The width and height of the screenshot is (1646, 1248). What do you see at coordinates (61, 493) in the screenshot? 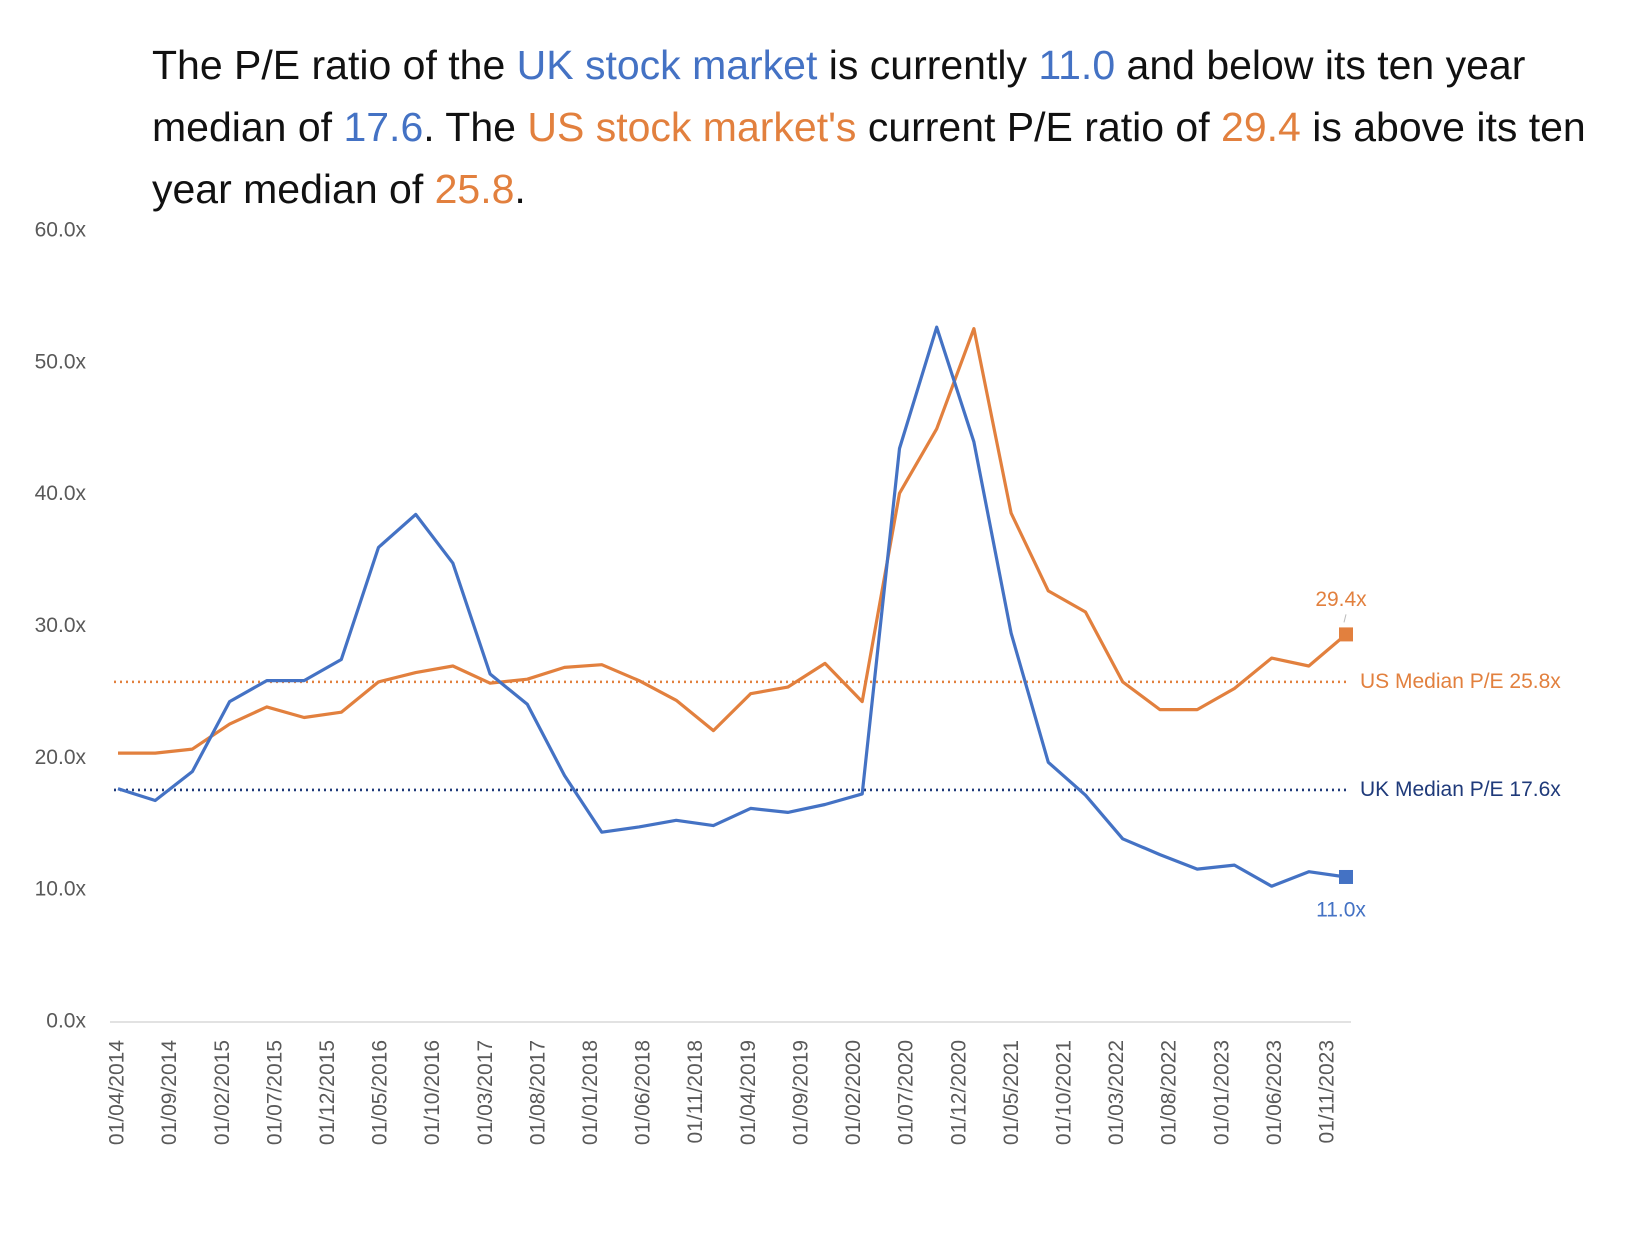
I see `y-tick-label: 40.0x` at bounding box center [61, 493].